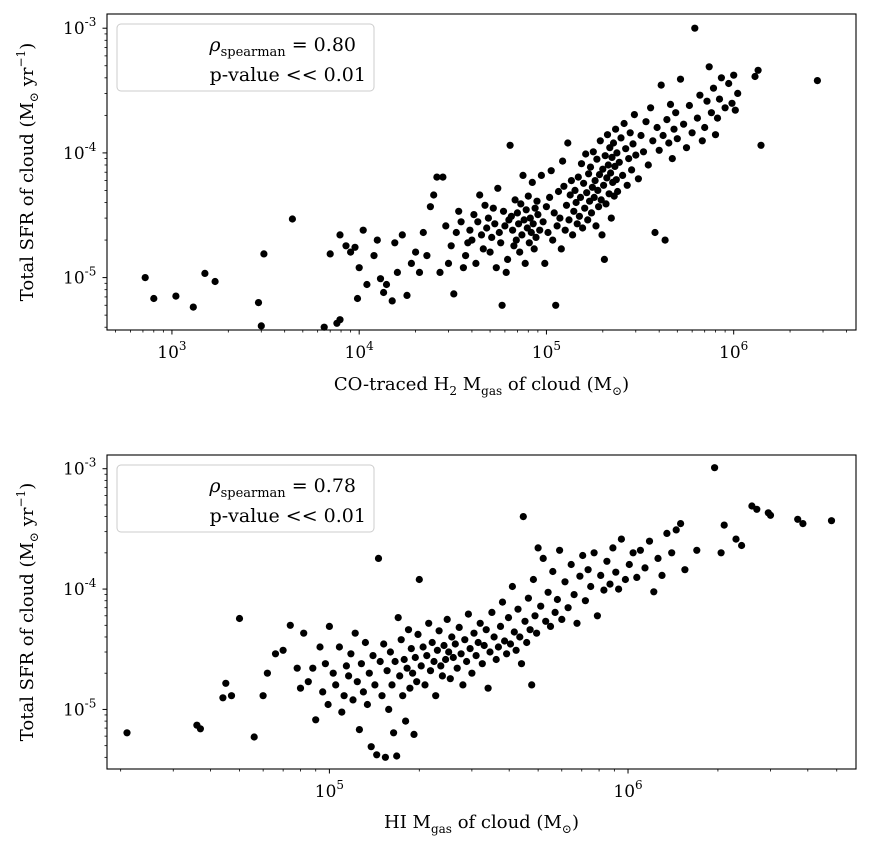  Describe the element at coordinates (288, 516) in the screenshot. I see `legend-pvalue: p-value << 0.01` at that location.